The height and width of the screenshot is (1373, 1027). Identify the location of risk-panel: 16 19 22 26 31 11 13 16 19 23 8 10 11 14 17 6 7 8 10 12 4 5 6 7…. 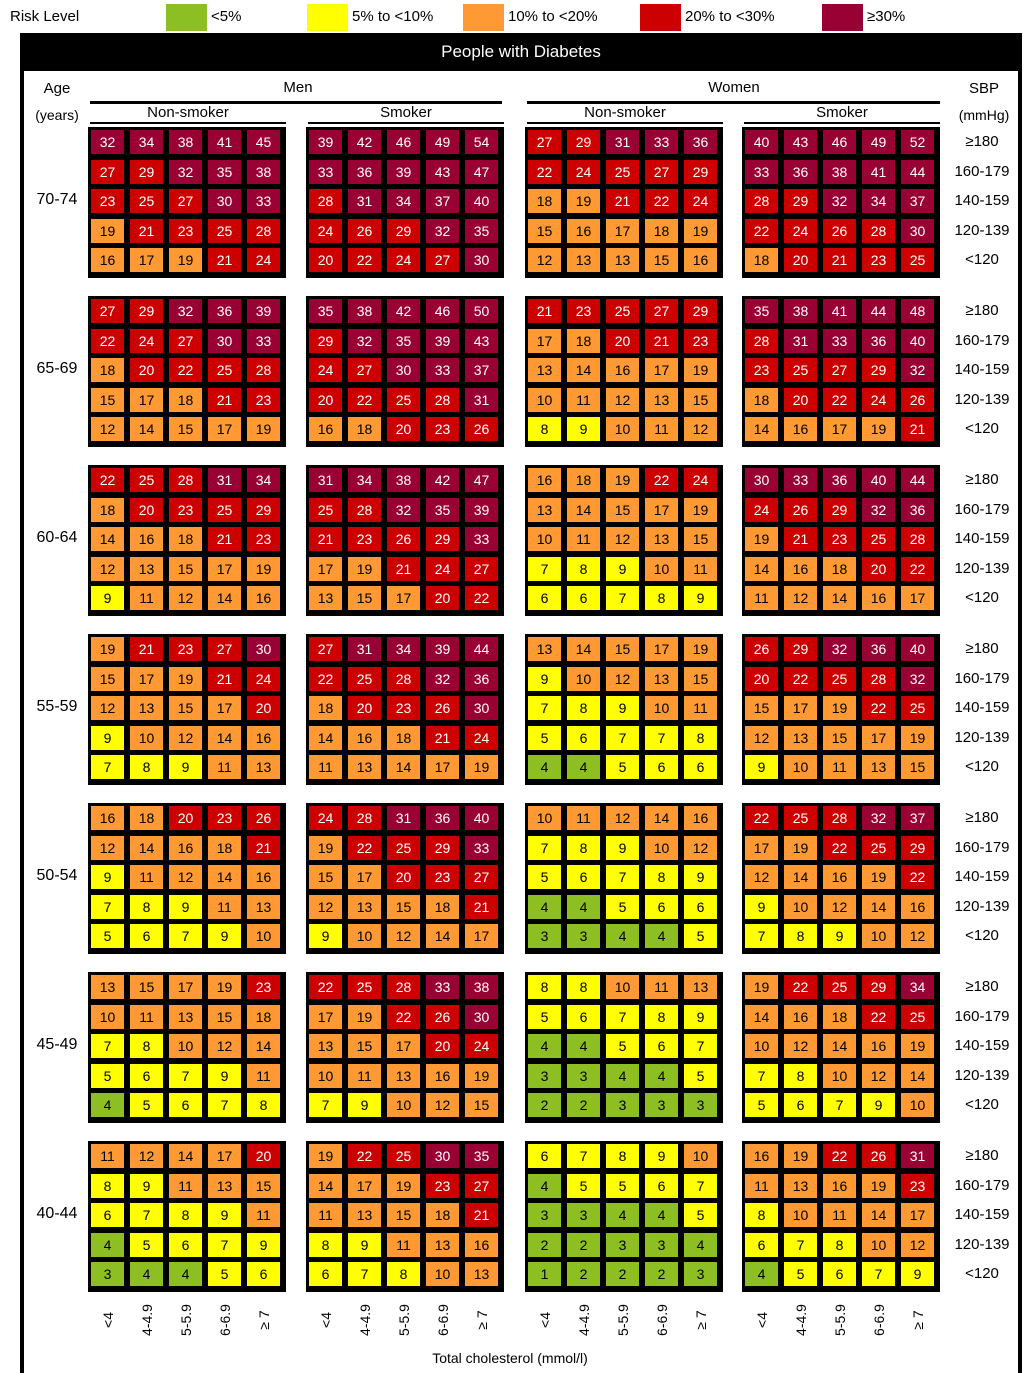
(841, 1216).